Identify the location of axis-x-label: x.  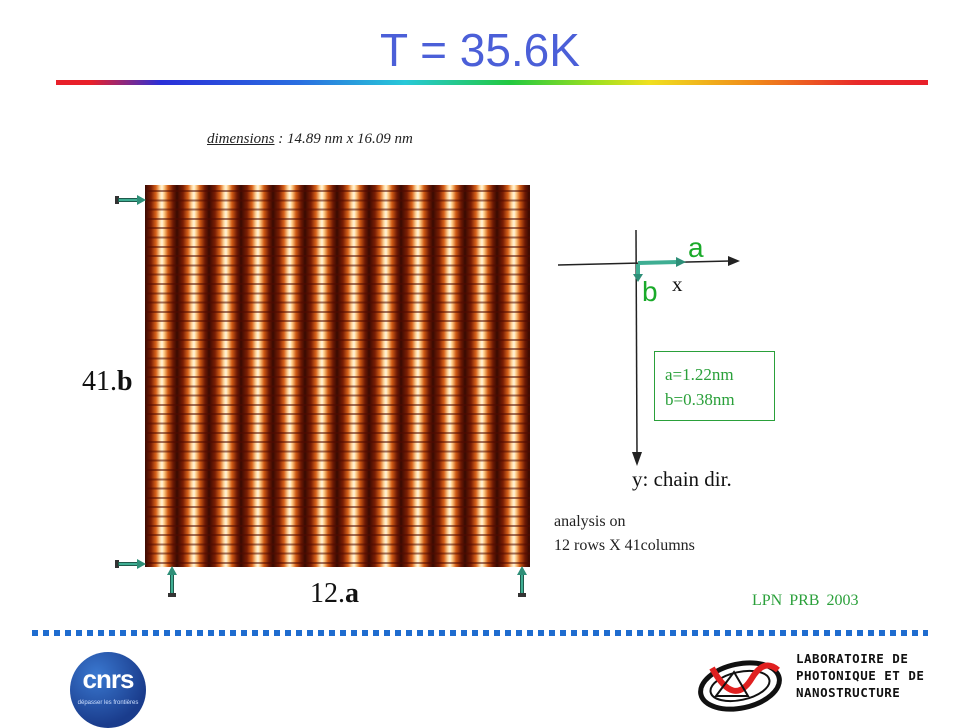
(677, 284).